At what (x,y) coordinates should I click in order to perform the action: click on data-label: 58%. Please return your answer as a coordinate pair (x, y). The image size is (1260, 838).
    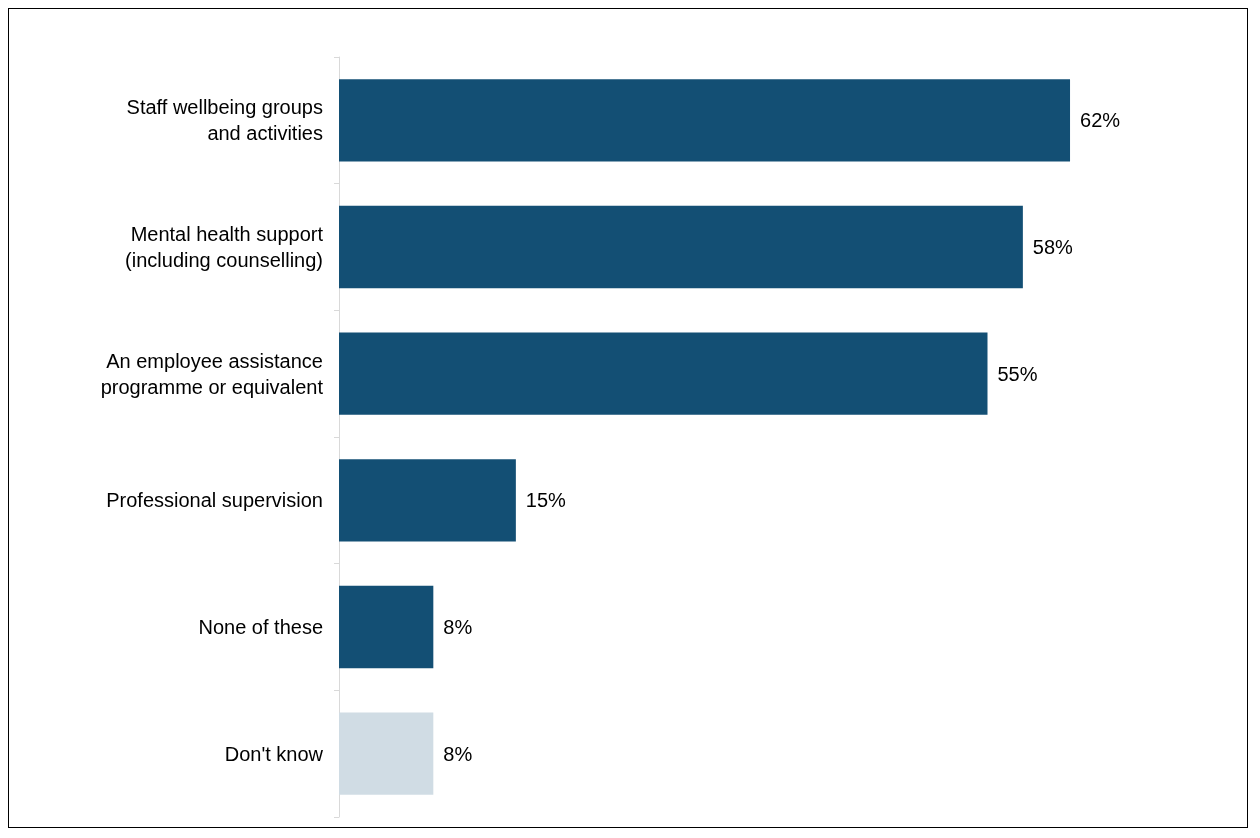
    Looking at the image, I should click on (1053, 247).